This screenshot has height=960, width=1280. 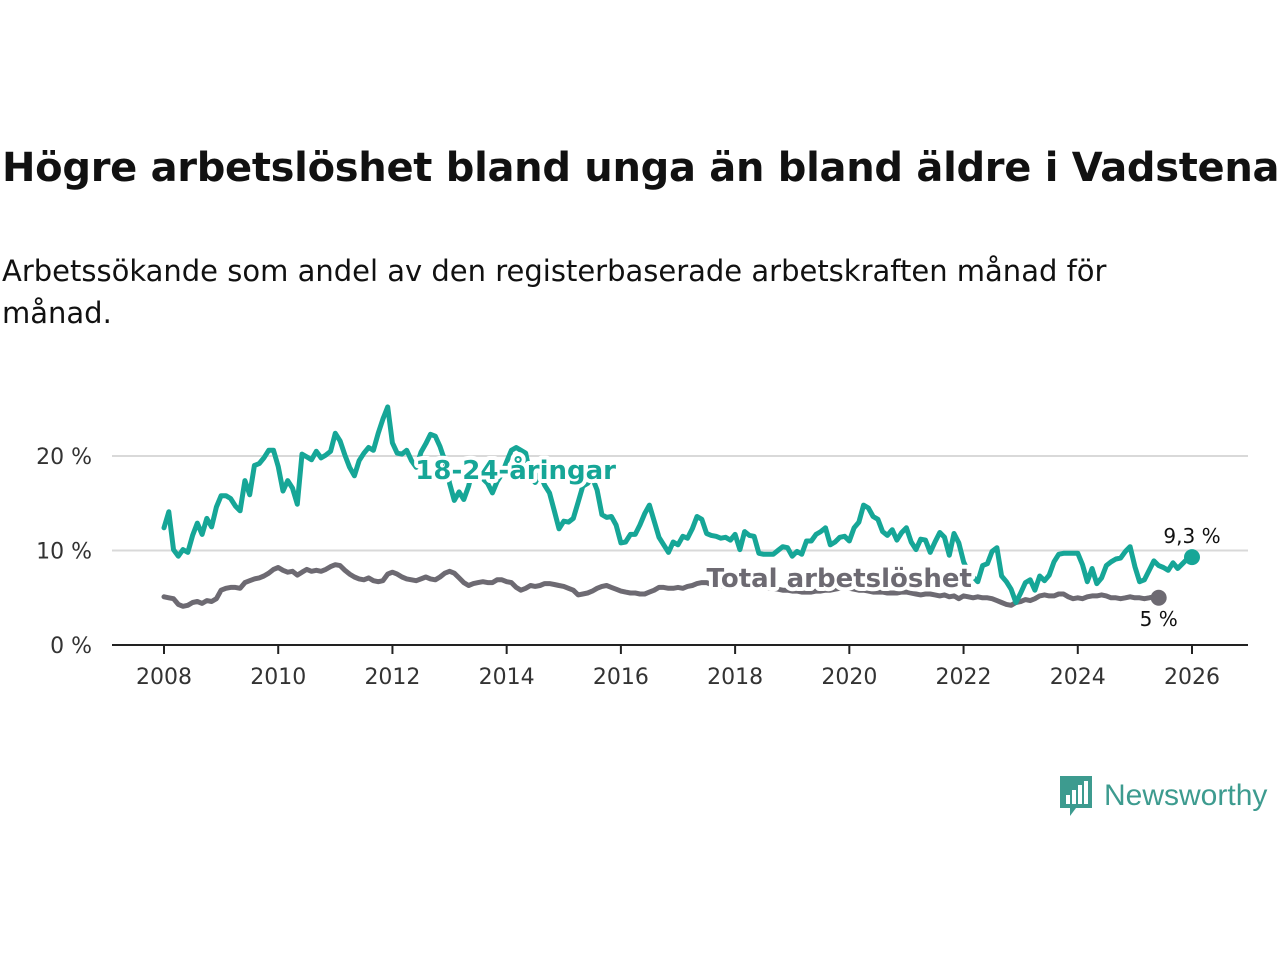 What do you see at coordinates (515, 470) in the screenshot?
I see `series-label-youth: 18-24-åringar` at bounding box center [515, 470].